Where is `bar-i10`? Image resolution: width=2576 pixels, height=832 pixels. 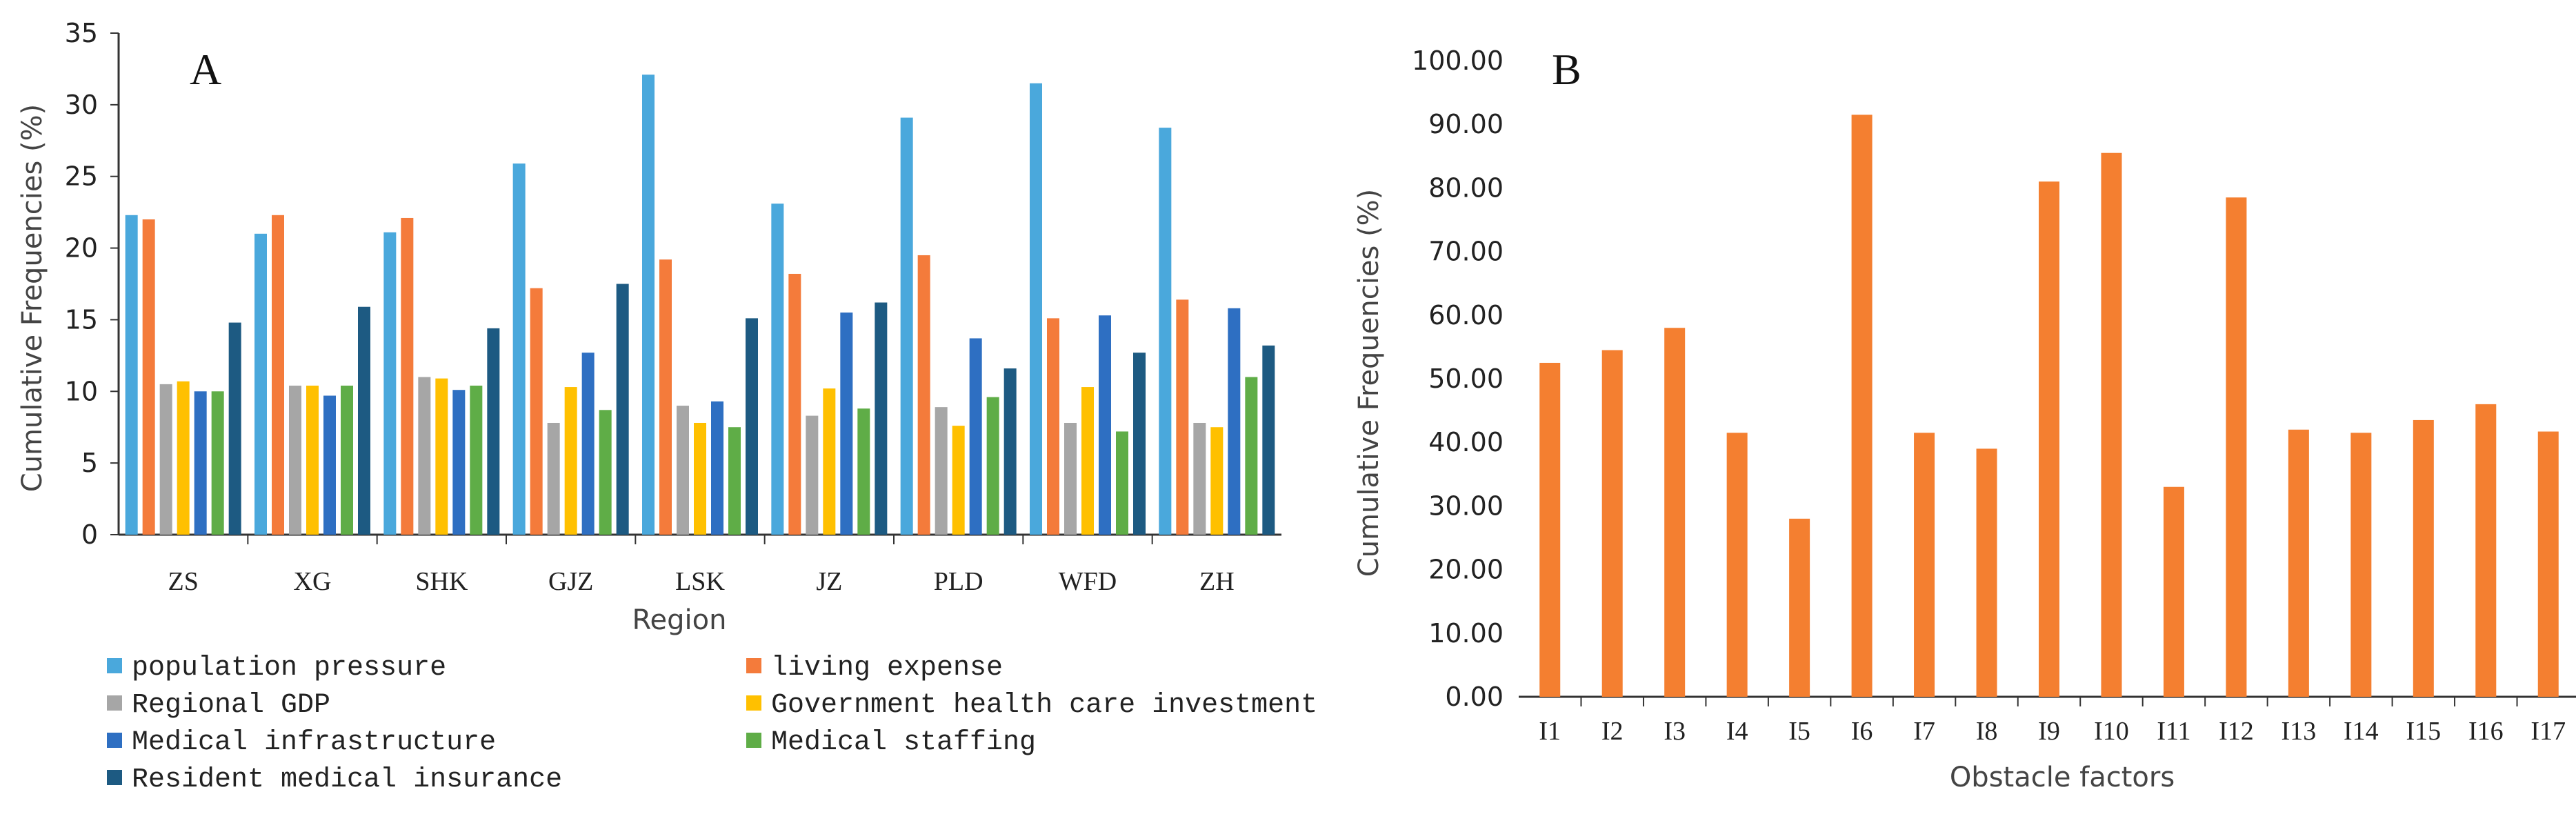 bar-i10 is located at coordinates (2111, 424).